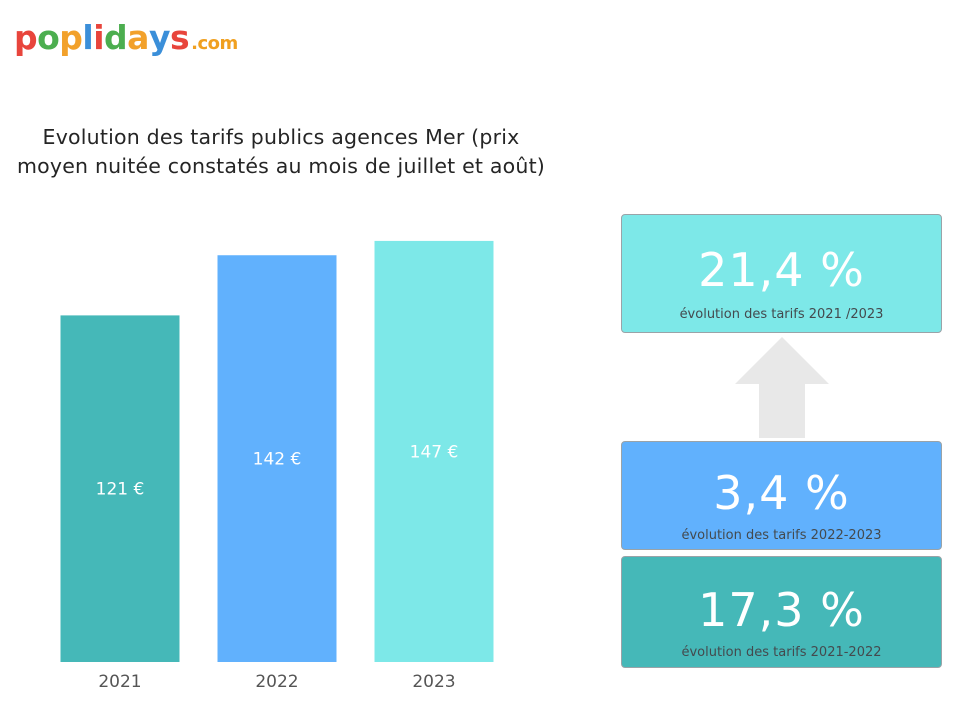  What do you see at coordinates (99, 37) in the screenshot?
I see `logo-letter: i` at bounding box center [99, 37].